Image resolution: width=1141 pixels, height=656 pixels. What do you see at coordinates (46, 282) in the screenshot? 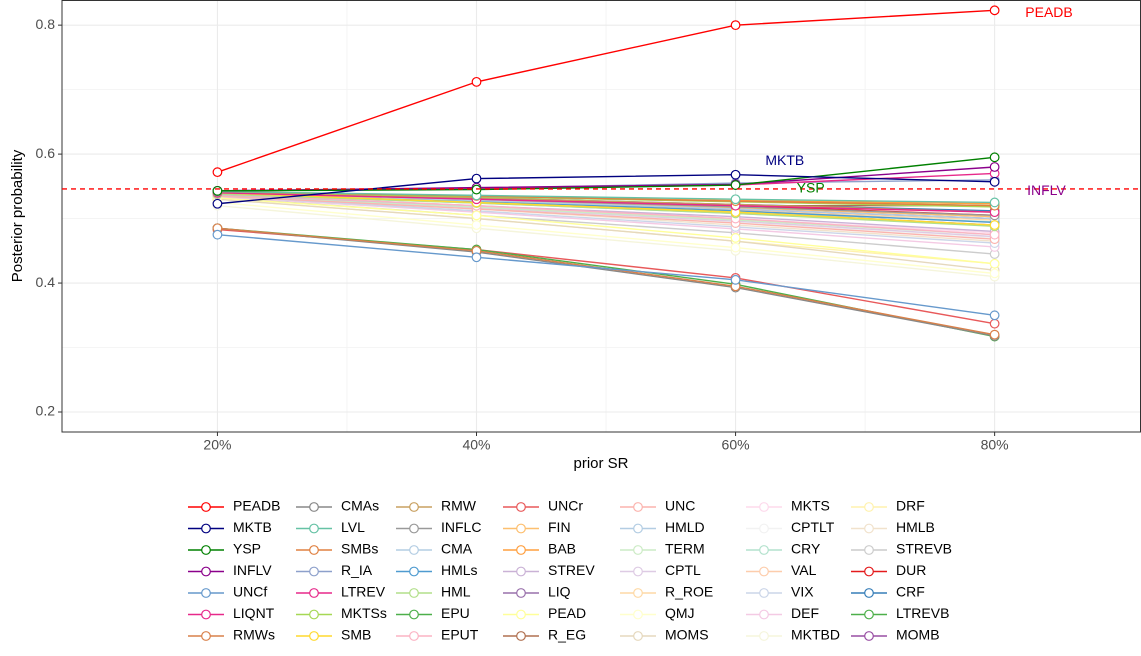
I see `y-tick-label: 0.4` at bounding box center [46, 282].